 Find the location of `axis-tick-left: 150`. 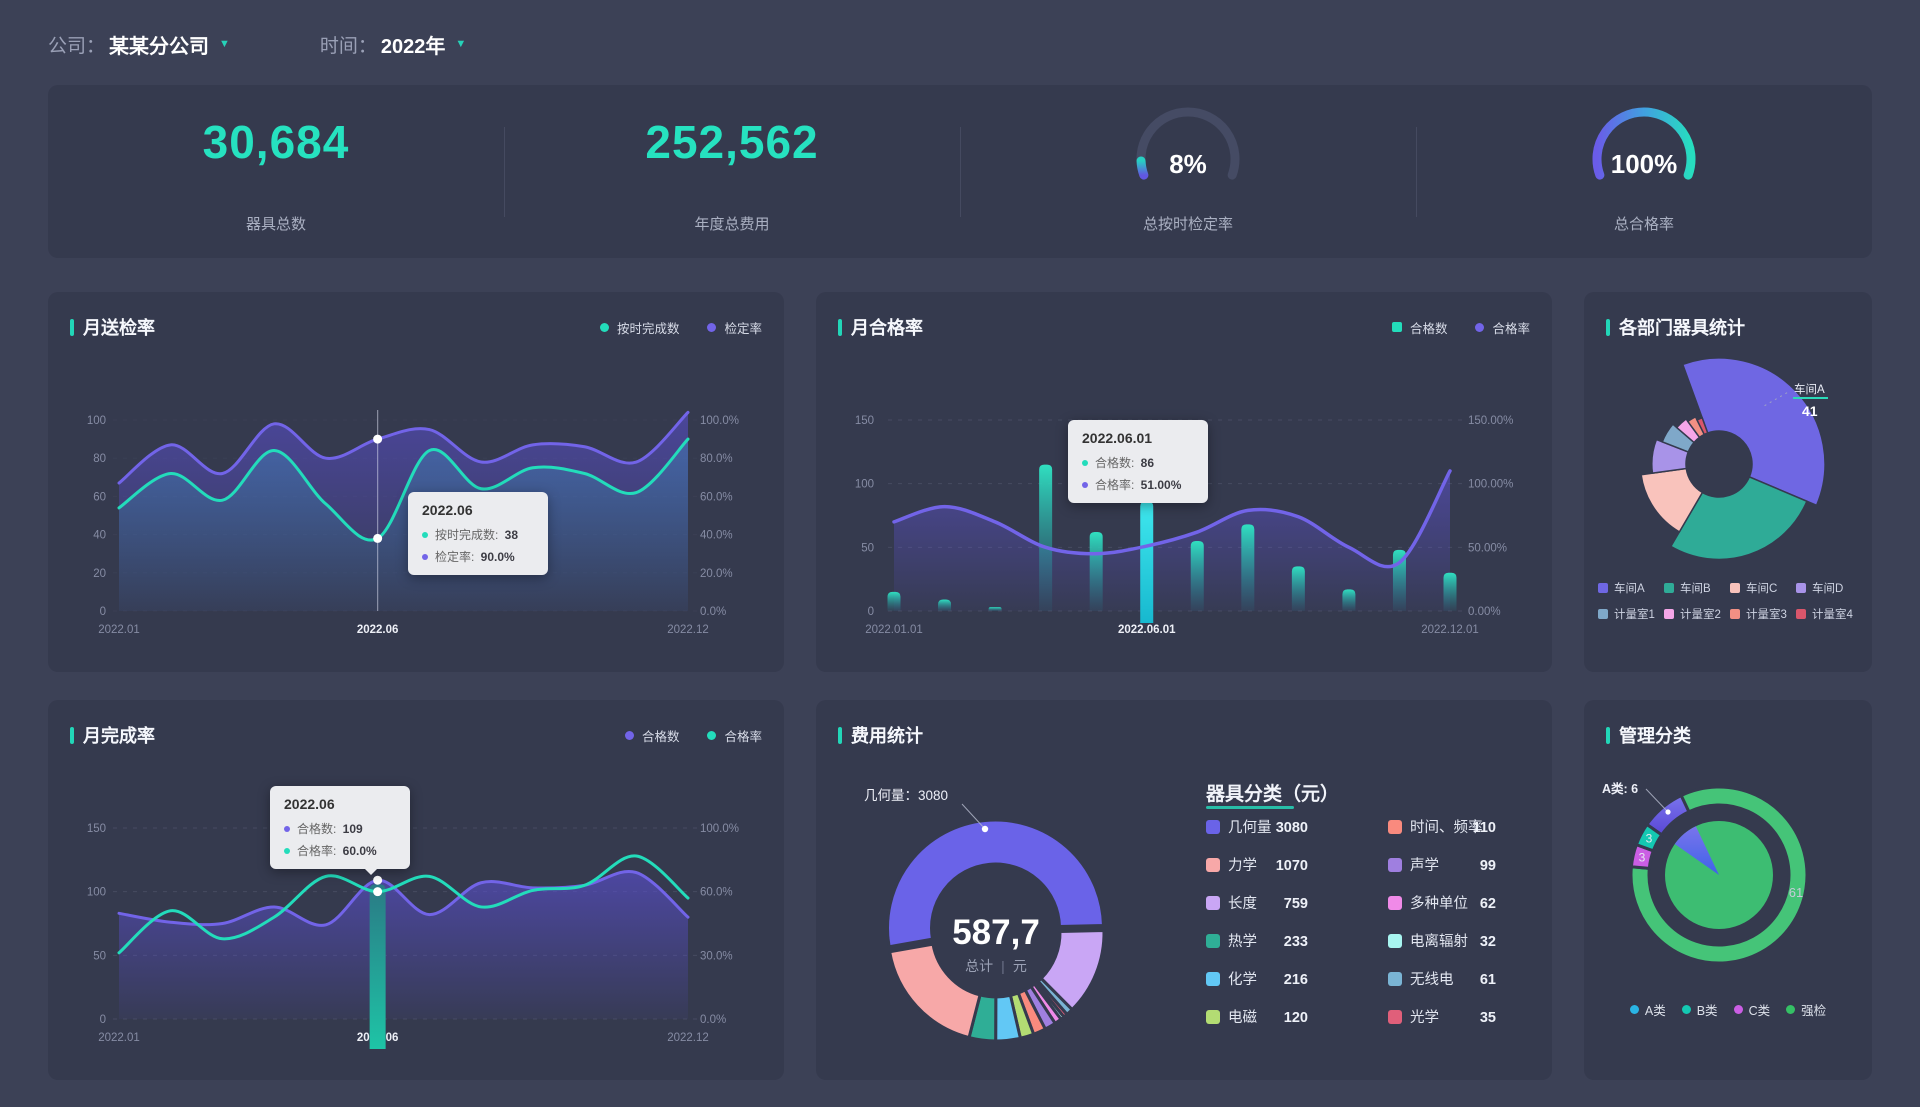

axis-tick-left: 150 is located at coordinates (96, 829).